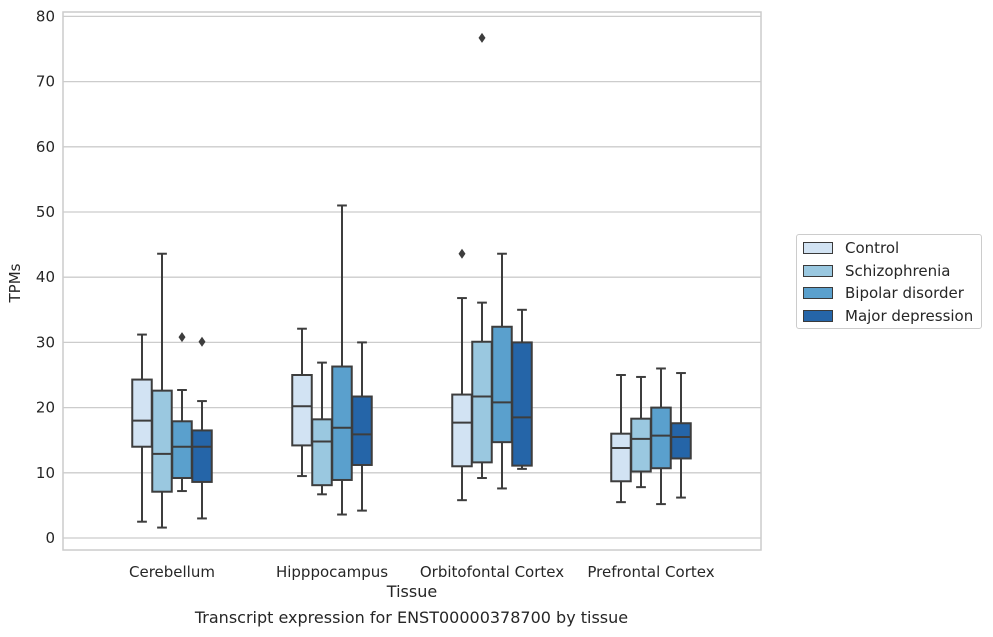 The image size is (993, 637). What do you see at coordinates (45, 277) in the screenshot?
I see `y-tick-label: 40` at bounding box center [45, 277].